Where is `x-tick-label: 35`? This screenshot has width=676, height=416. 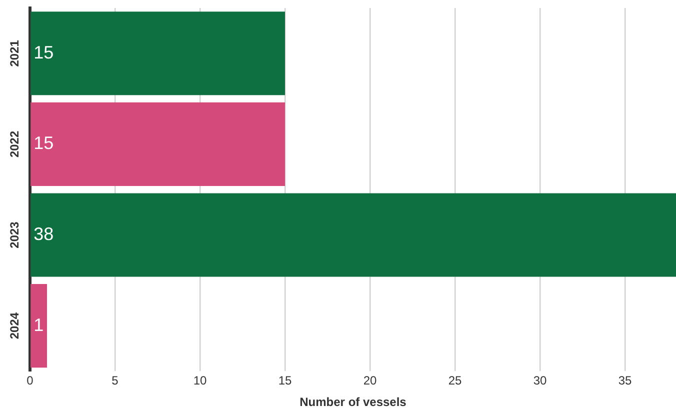
x-tick-label: 35 is located at coordinates (625, 381).